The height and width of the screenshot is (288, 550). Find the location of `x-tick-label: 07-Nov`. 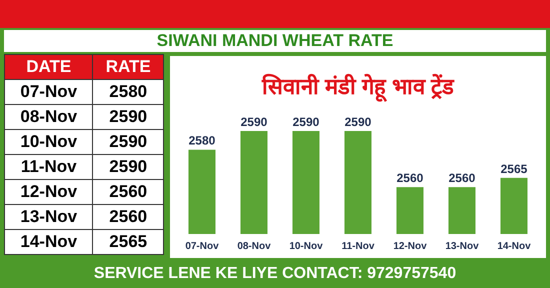

x-tick-label: 07-Nov is located at coordinates (202, 246).